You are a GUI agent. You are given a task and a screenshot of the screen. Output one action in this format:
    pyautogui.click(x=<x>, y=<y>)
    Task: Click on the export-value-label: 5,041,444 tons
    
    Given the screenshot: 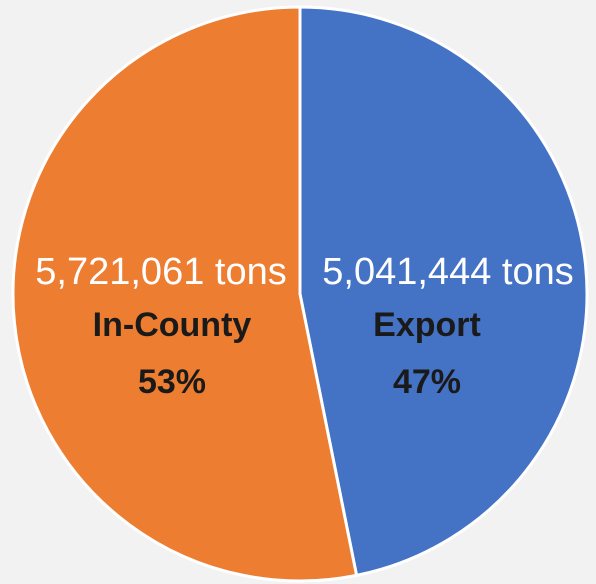 What is the action you would take?
    pyautogui.click(x=447, y=272)
    